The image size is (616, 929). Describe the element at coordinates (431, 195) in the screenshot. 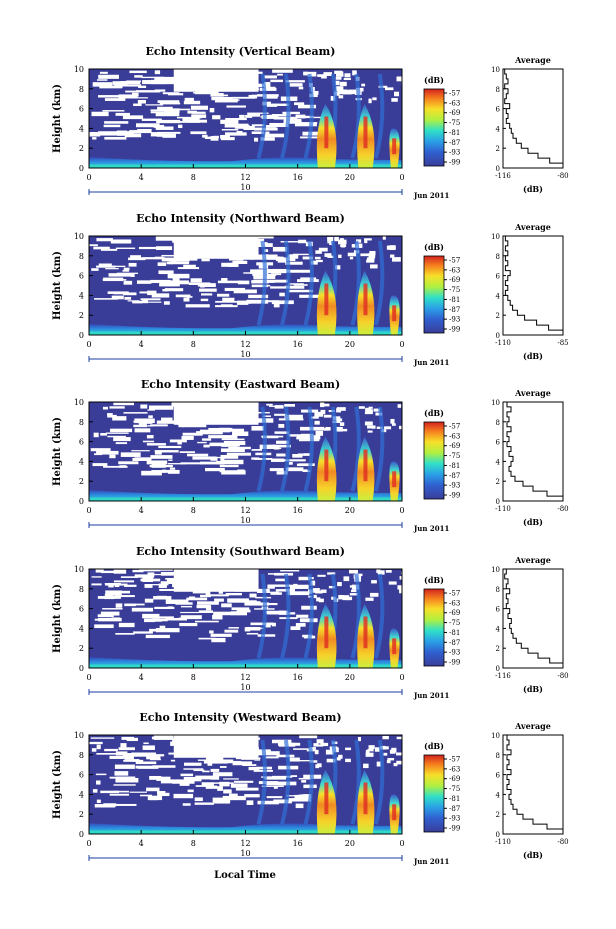

I see `date-label: Jun 2011` at that location.